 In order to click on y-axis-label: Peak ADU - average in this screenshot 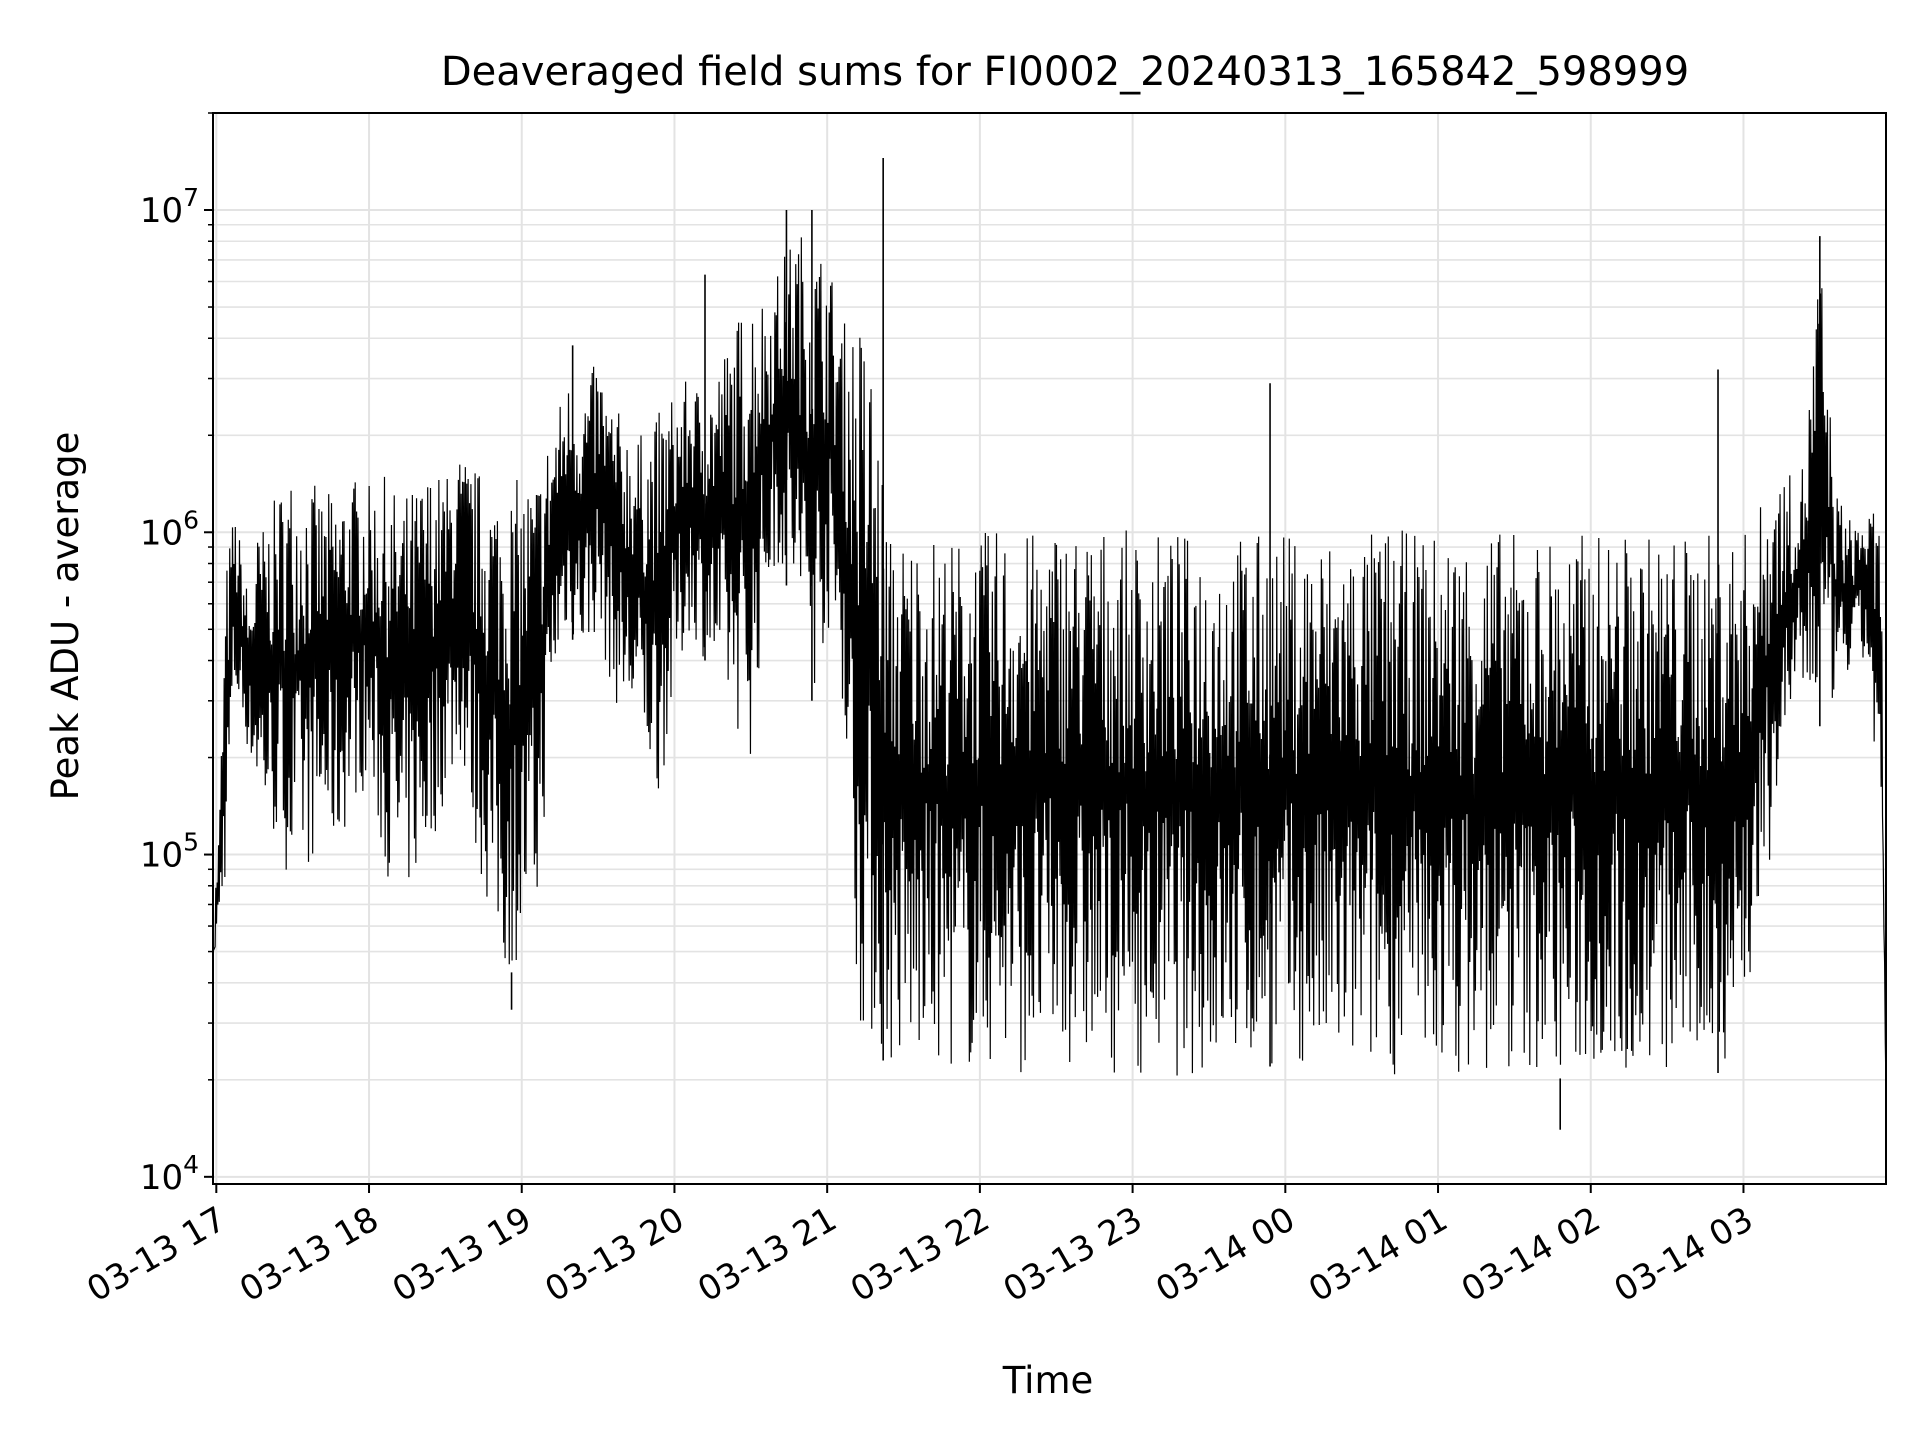, I will do `click(65, 616)`.